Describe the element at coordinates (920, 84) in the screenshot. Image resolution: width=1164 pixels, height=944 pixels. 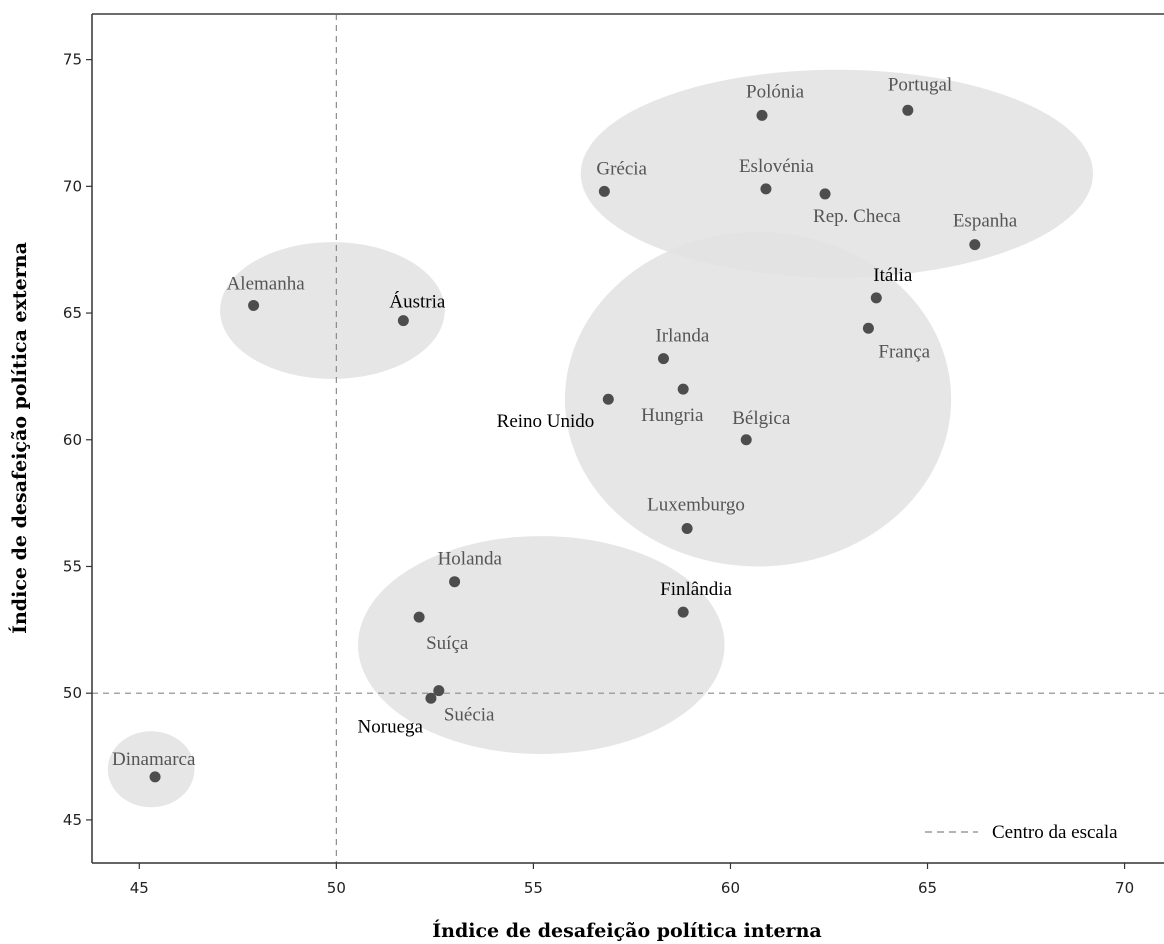
I see `point-label: Portugal` at that location.